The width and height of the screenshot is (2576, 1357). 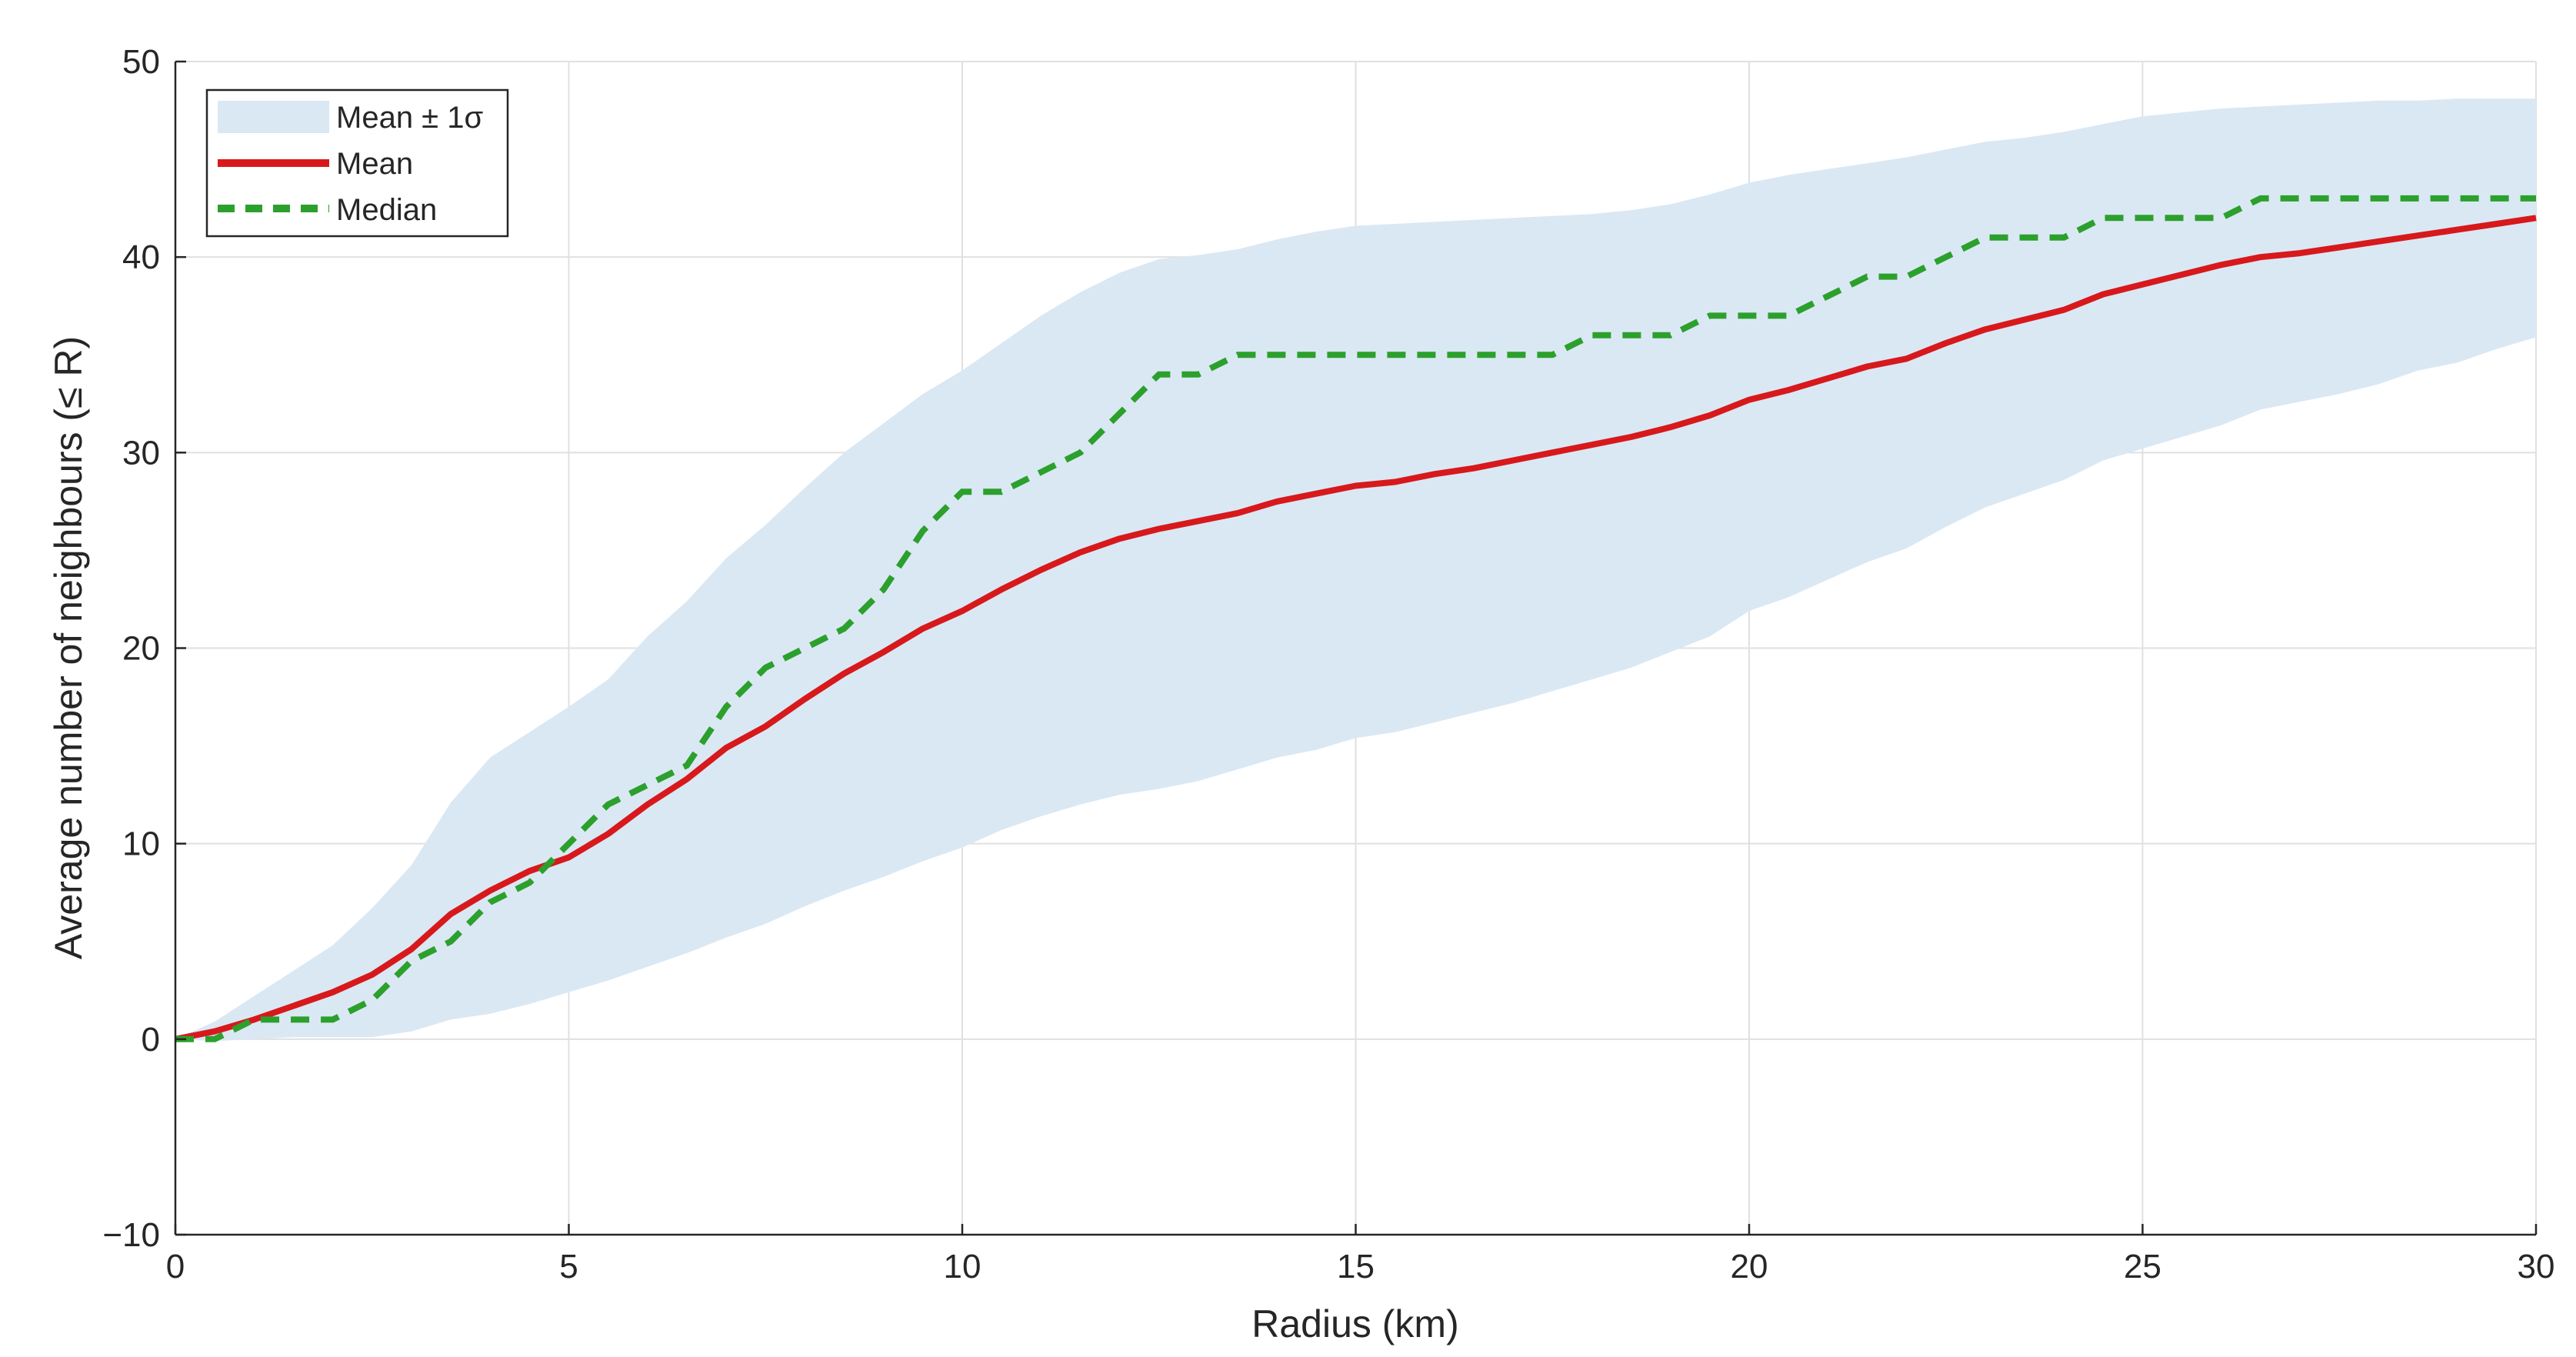 What do you see at coordinates (2536, 1266) in the screenshot?
I see `x-tick-label: 30` at bounding box center [2536, 1266].